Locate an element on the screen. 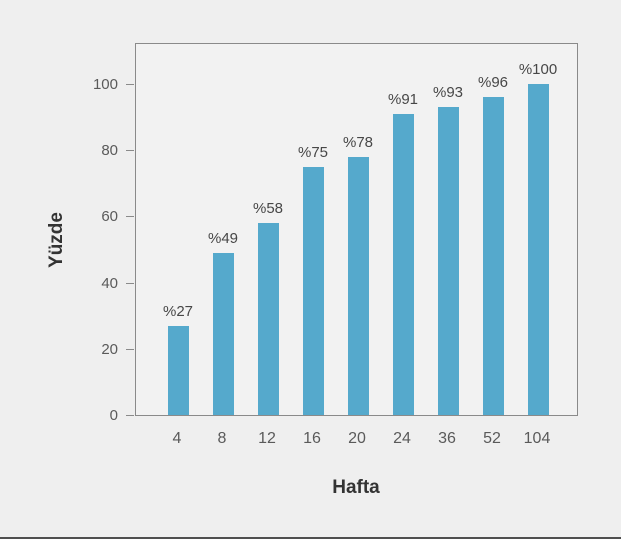 The width and height of the screenshot is (621, 540). window-bottom-edge is located at coordinates (310, 538).